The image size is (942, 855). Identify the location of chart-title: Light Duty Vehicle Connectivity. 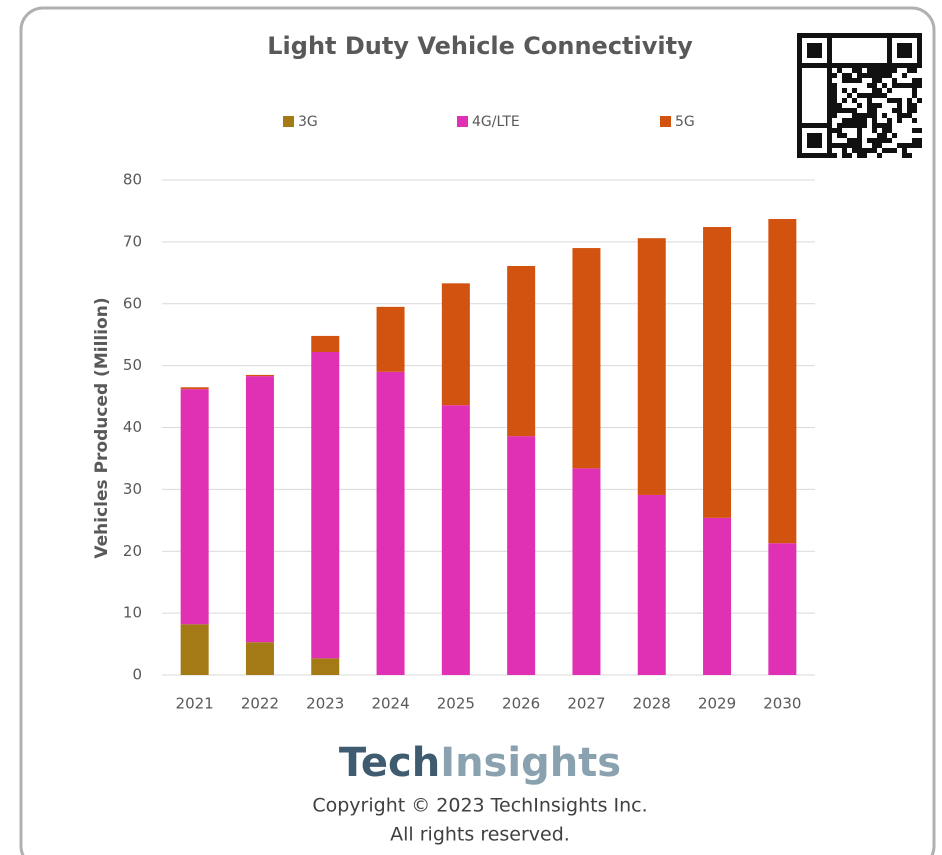
(480, 46).